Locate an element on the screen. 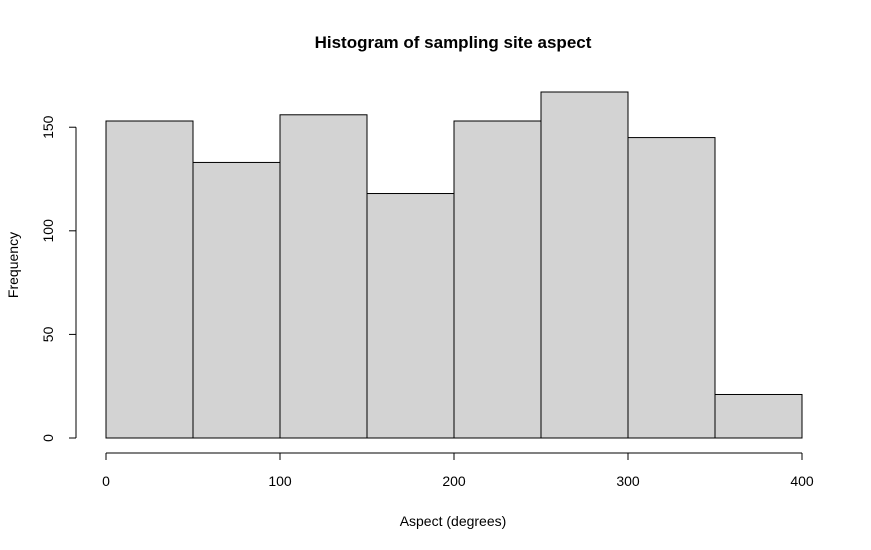  x-tick-label-3: 300 is located at coordinates (628, 481).